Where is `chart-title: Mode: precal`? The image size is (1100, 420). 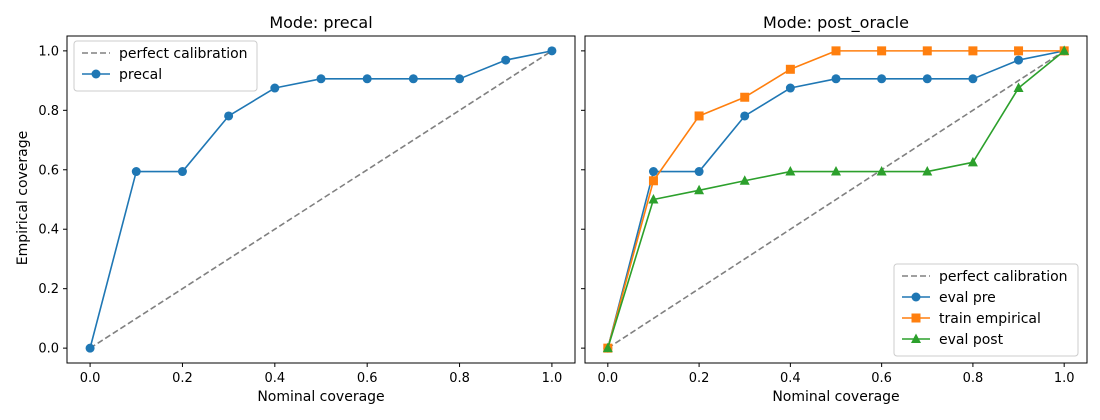
chart-title: Mode: precal is located at coordinates (320, 22).